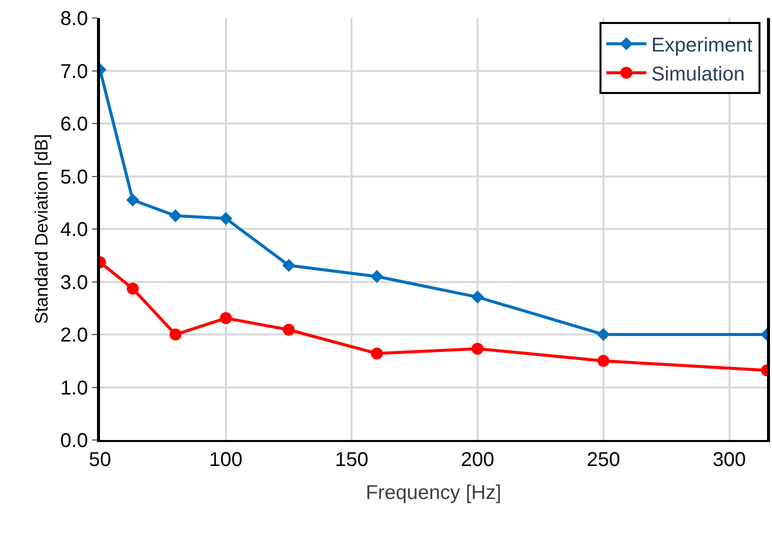 The width and height of the screenshot is (772, 535). I want to click on legend-label: Simulation, so click(698, 75).